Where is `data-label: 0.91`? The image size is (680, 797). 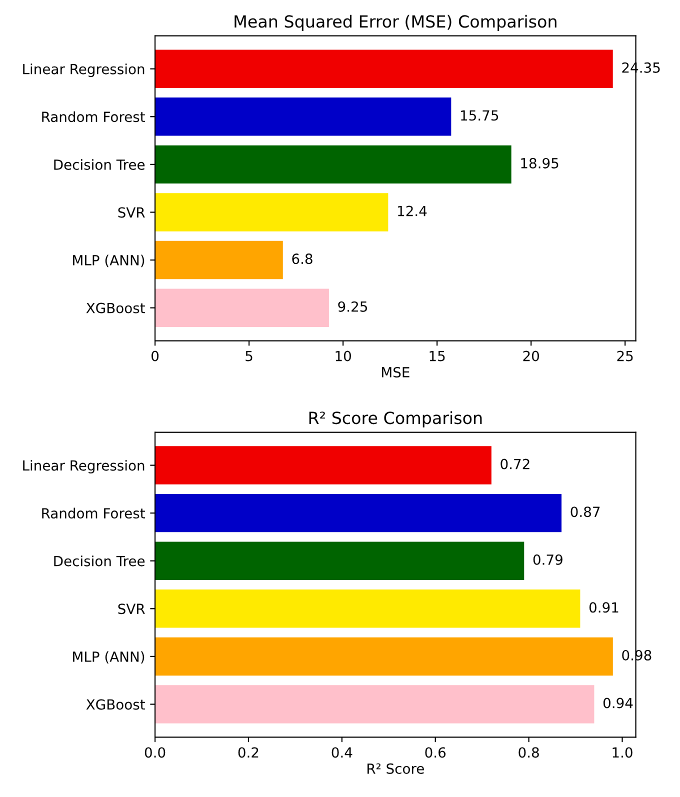 data-label: 0.91 is located at coordinates (603, 607).